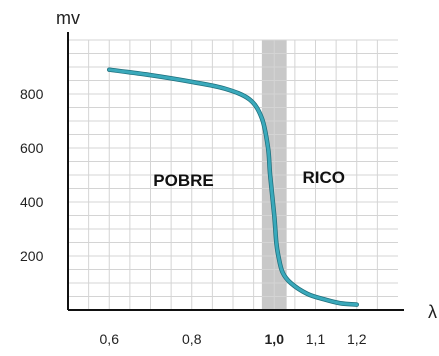 This screenshot has height=356, width=439. What do you see at coordinates (68, 18) in the screenshot?
I see `y-axis-title: mv` at bounding box center [68, 18].